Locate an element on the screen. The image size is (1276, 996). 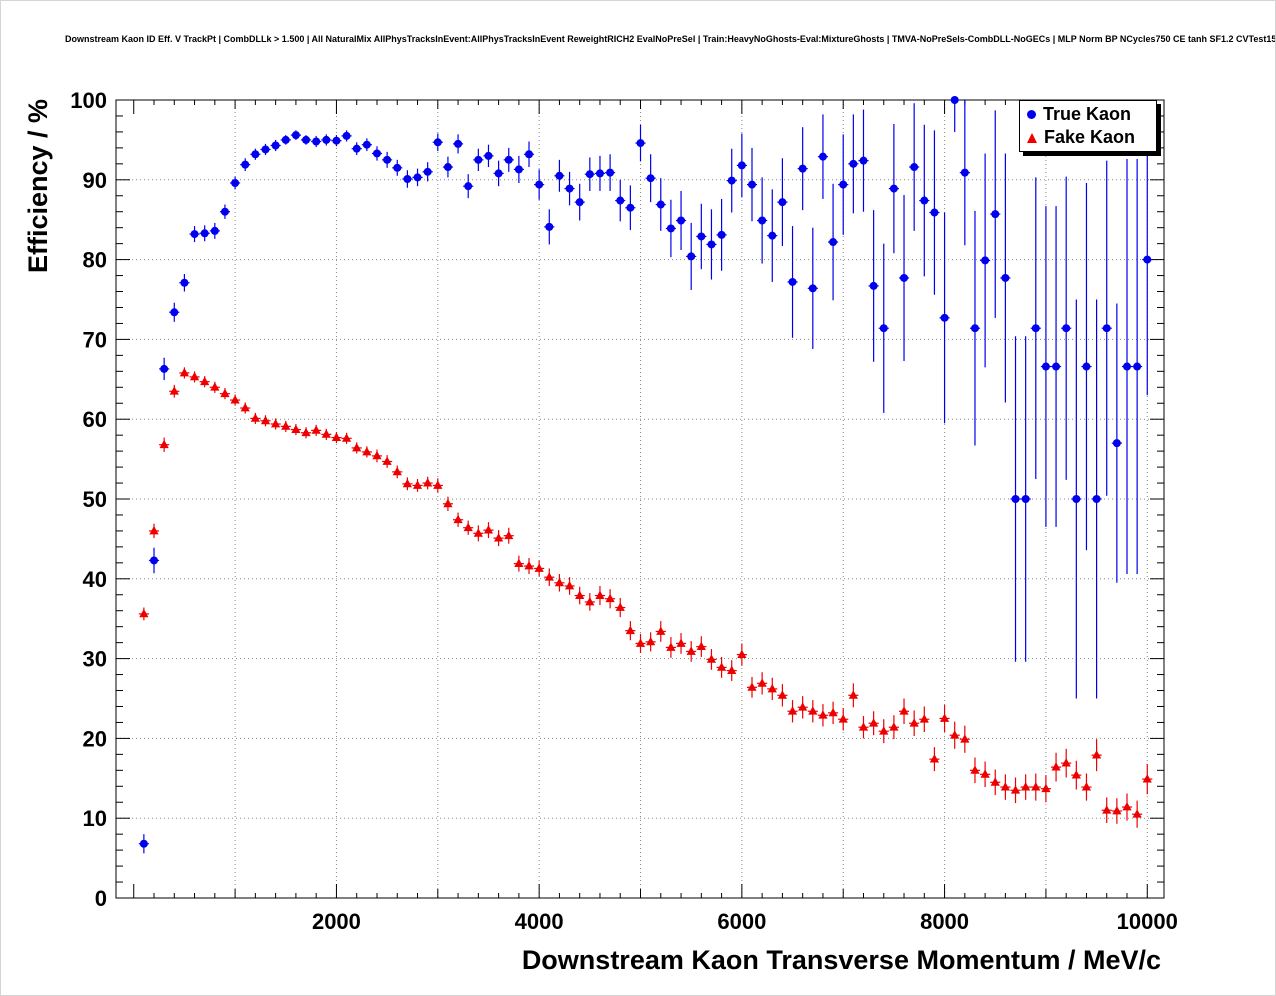
svg-text: 70 is located at coordinates (95, 339).